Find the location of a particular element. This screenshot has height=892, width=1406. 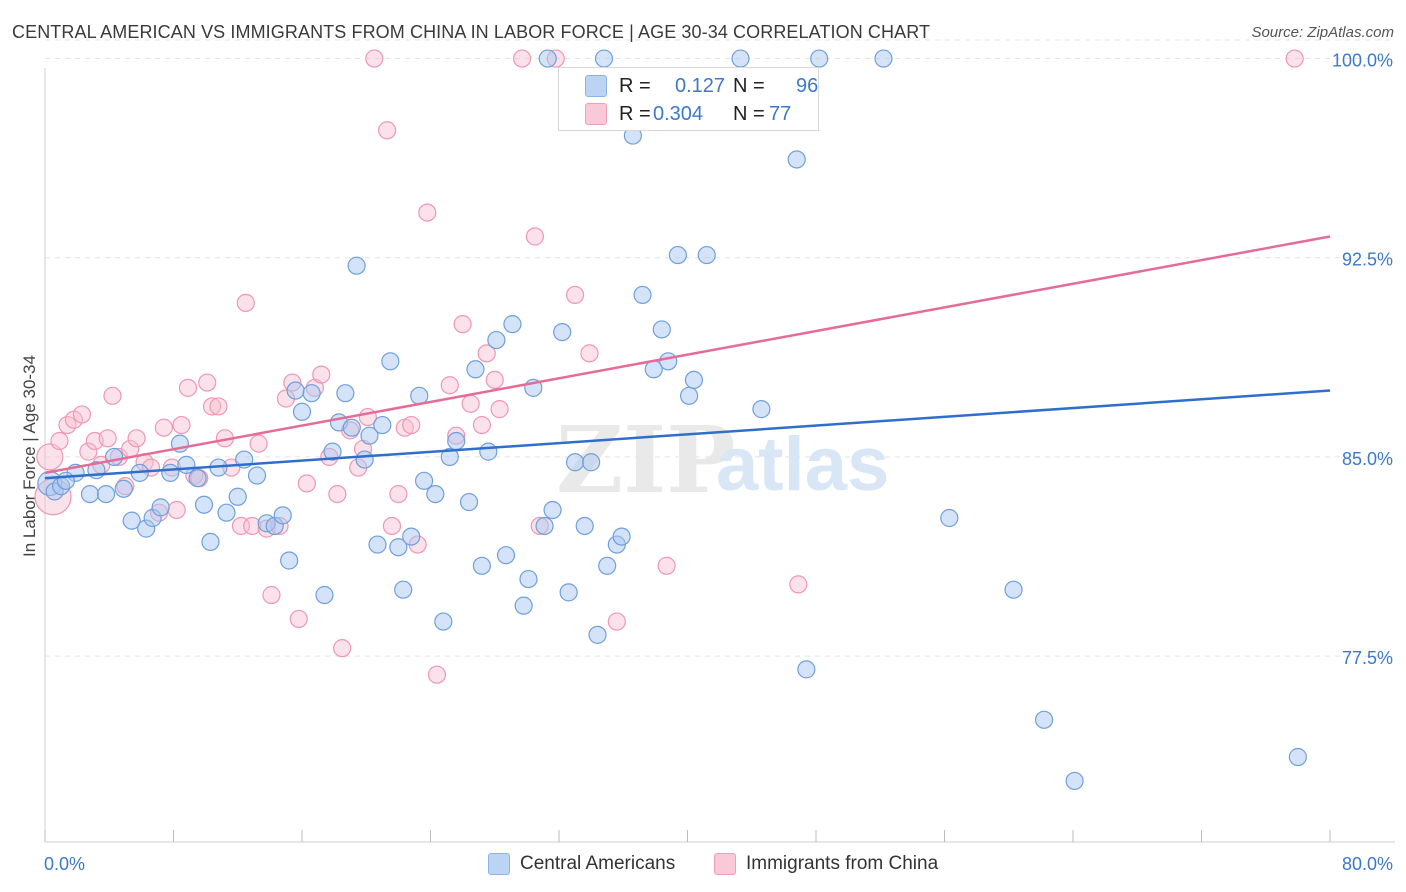

legend-swatch-blue is located at coordinates (596, 86).